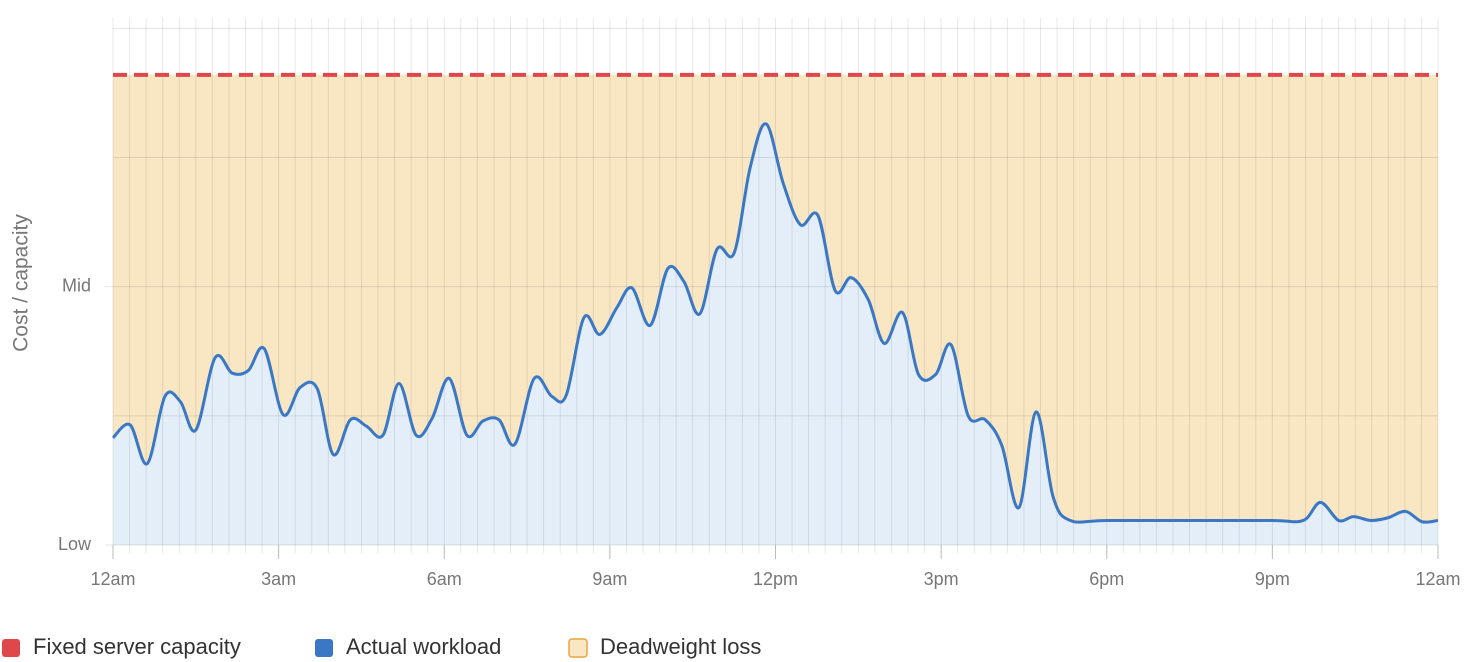 The width and height of the screenshot is (1472, 662). Describe the element at coordinates (444, 579) in the screenshot. I see `x-tick-label: 6am` at that location.